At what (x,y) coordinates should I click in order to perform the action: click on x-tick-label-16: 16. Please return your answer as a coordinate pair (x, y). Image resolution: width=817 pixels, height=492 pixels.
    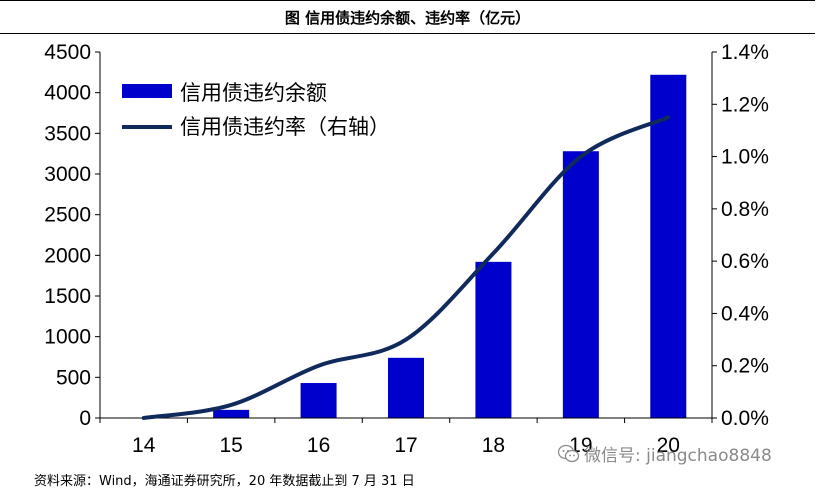
    Looking at the image, I should click on (318, 445).